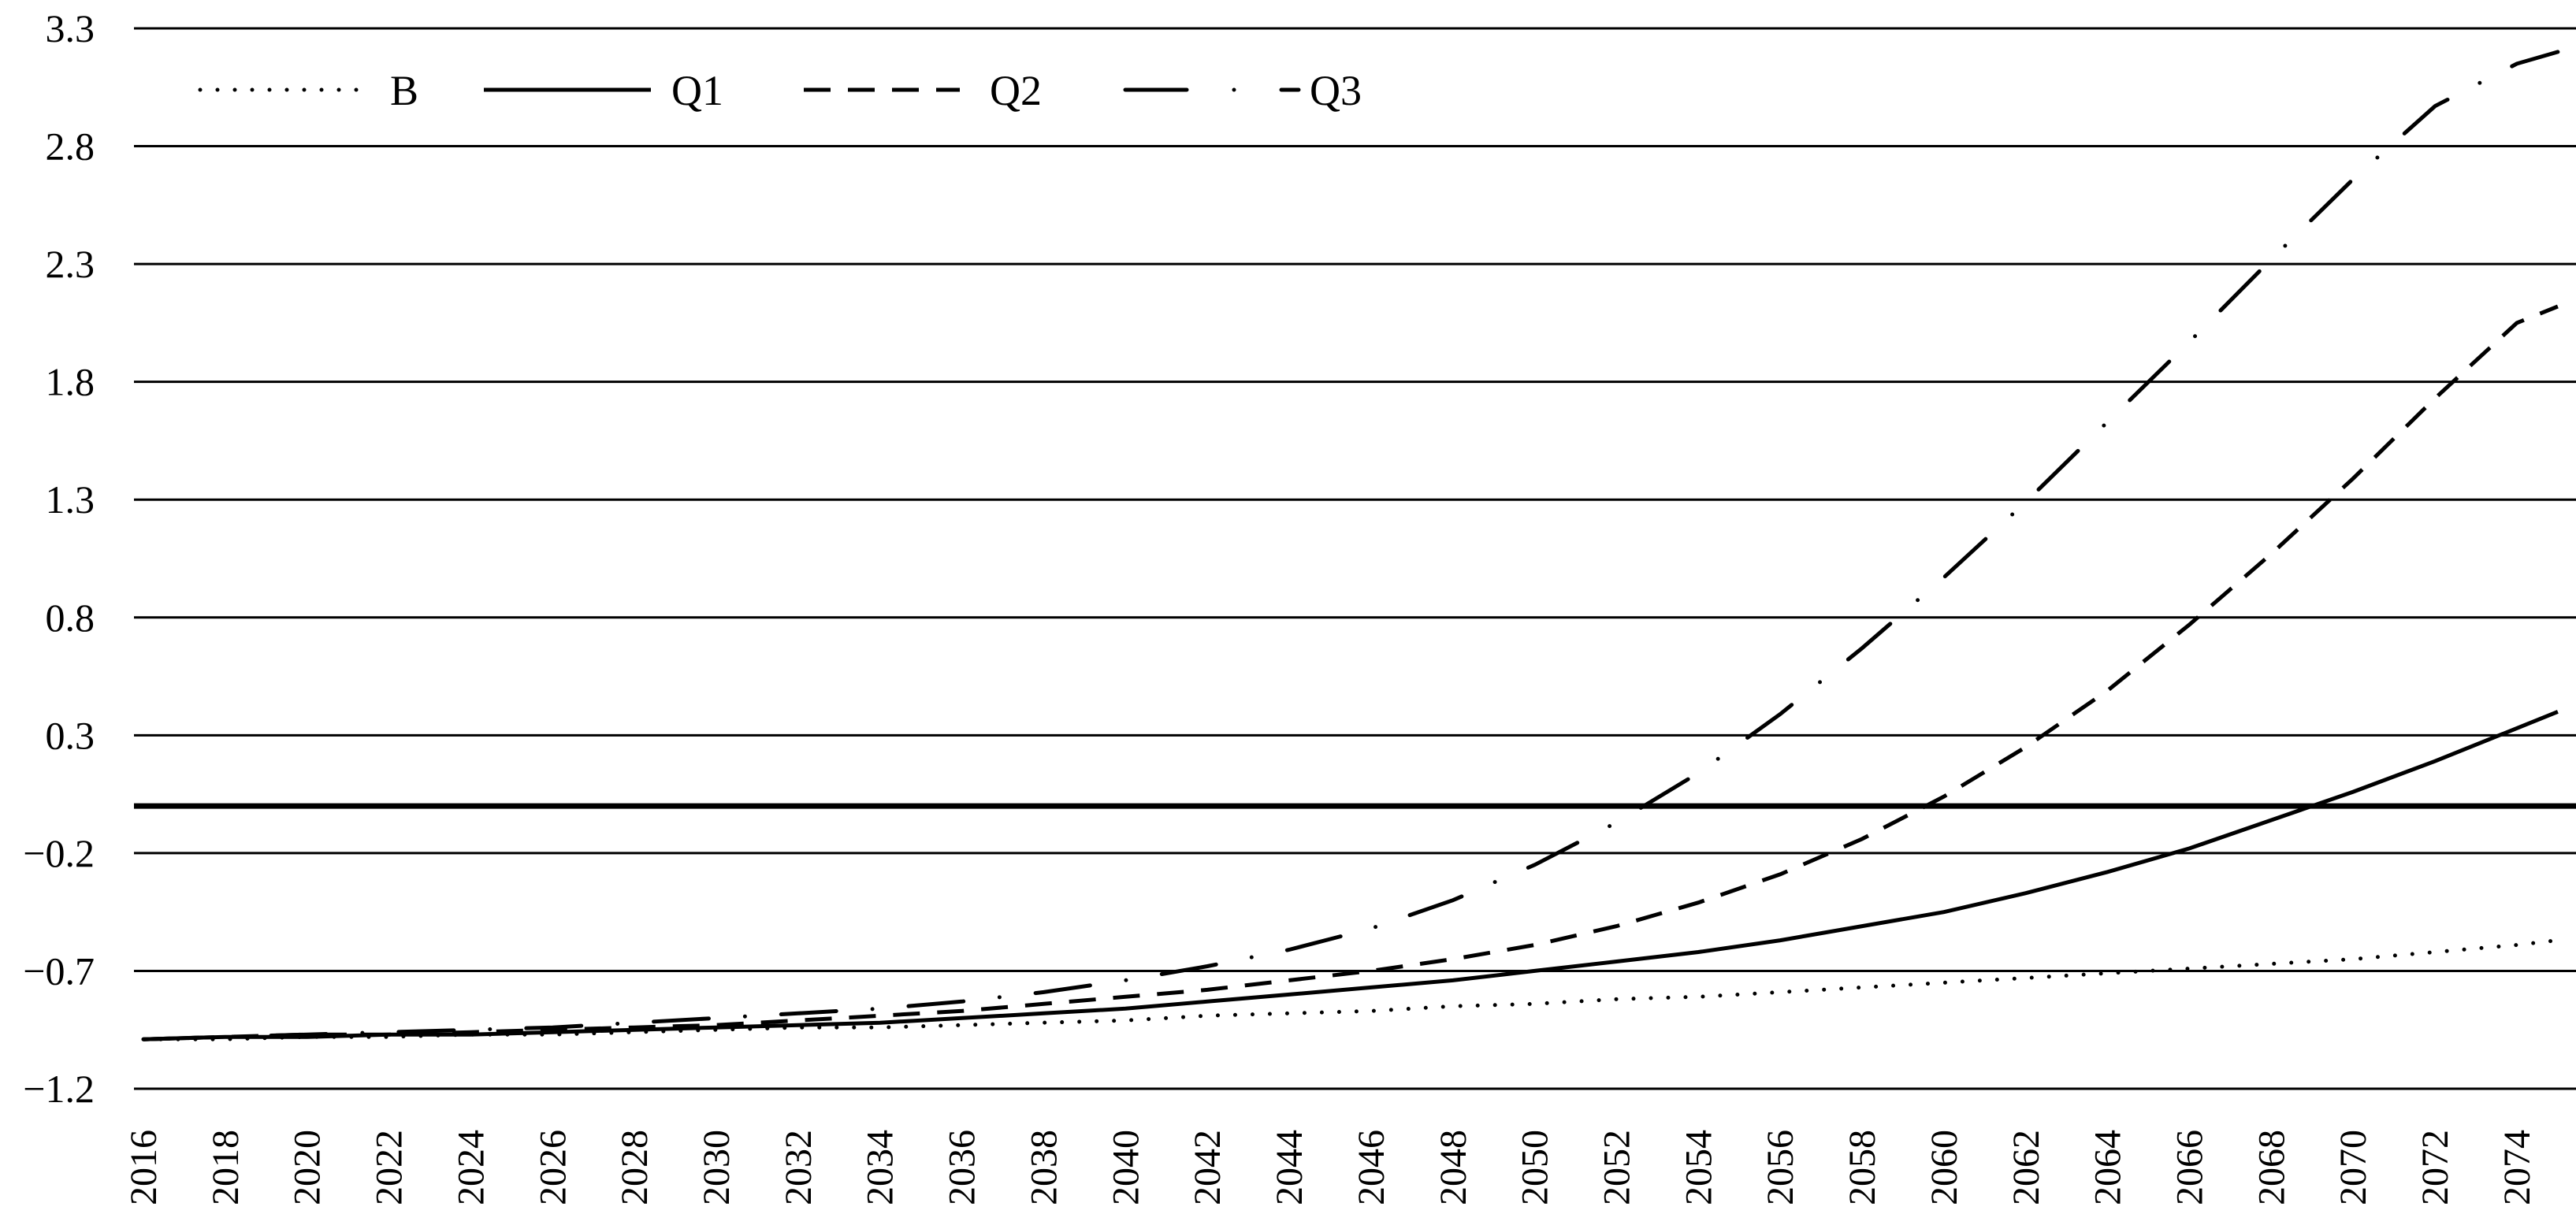 This screenshot has width=2576, height=1214. I want to click on y-tick-label: 2.8, so click(70, 146).